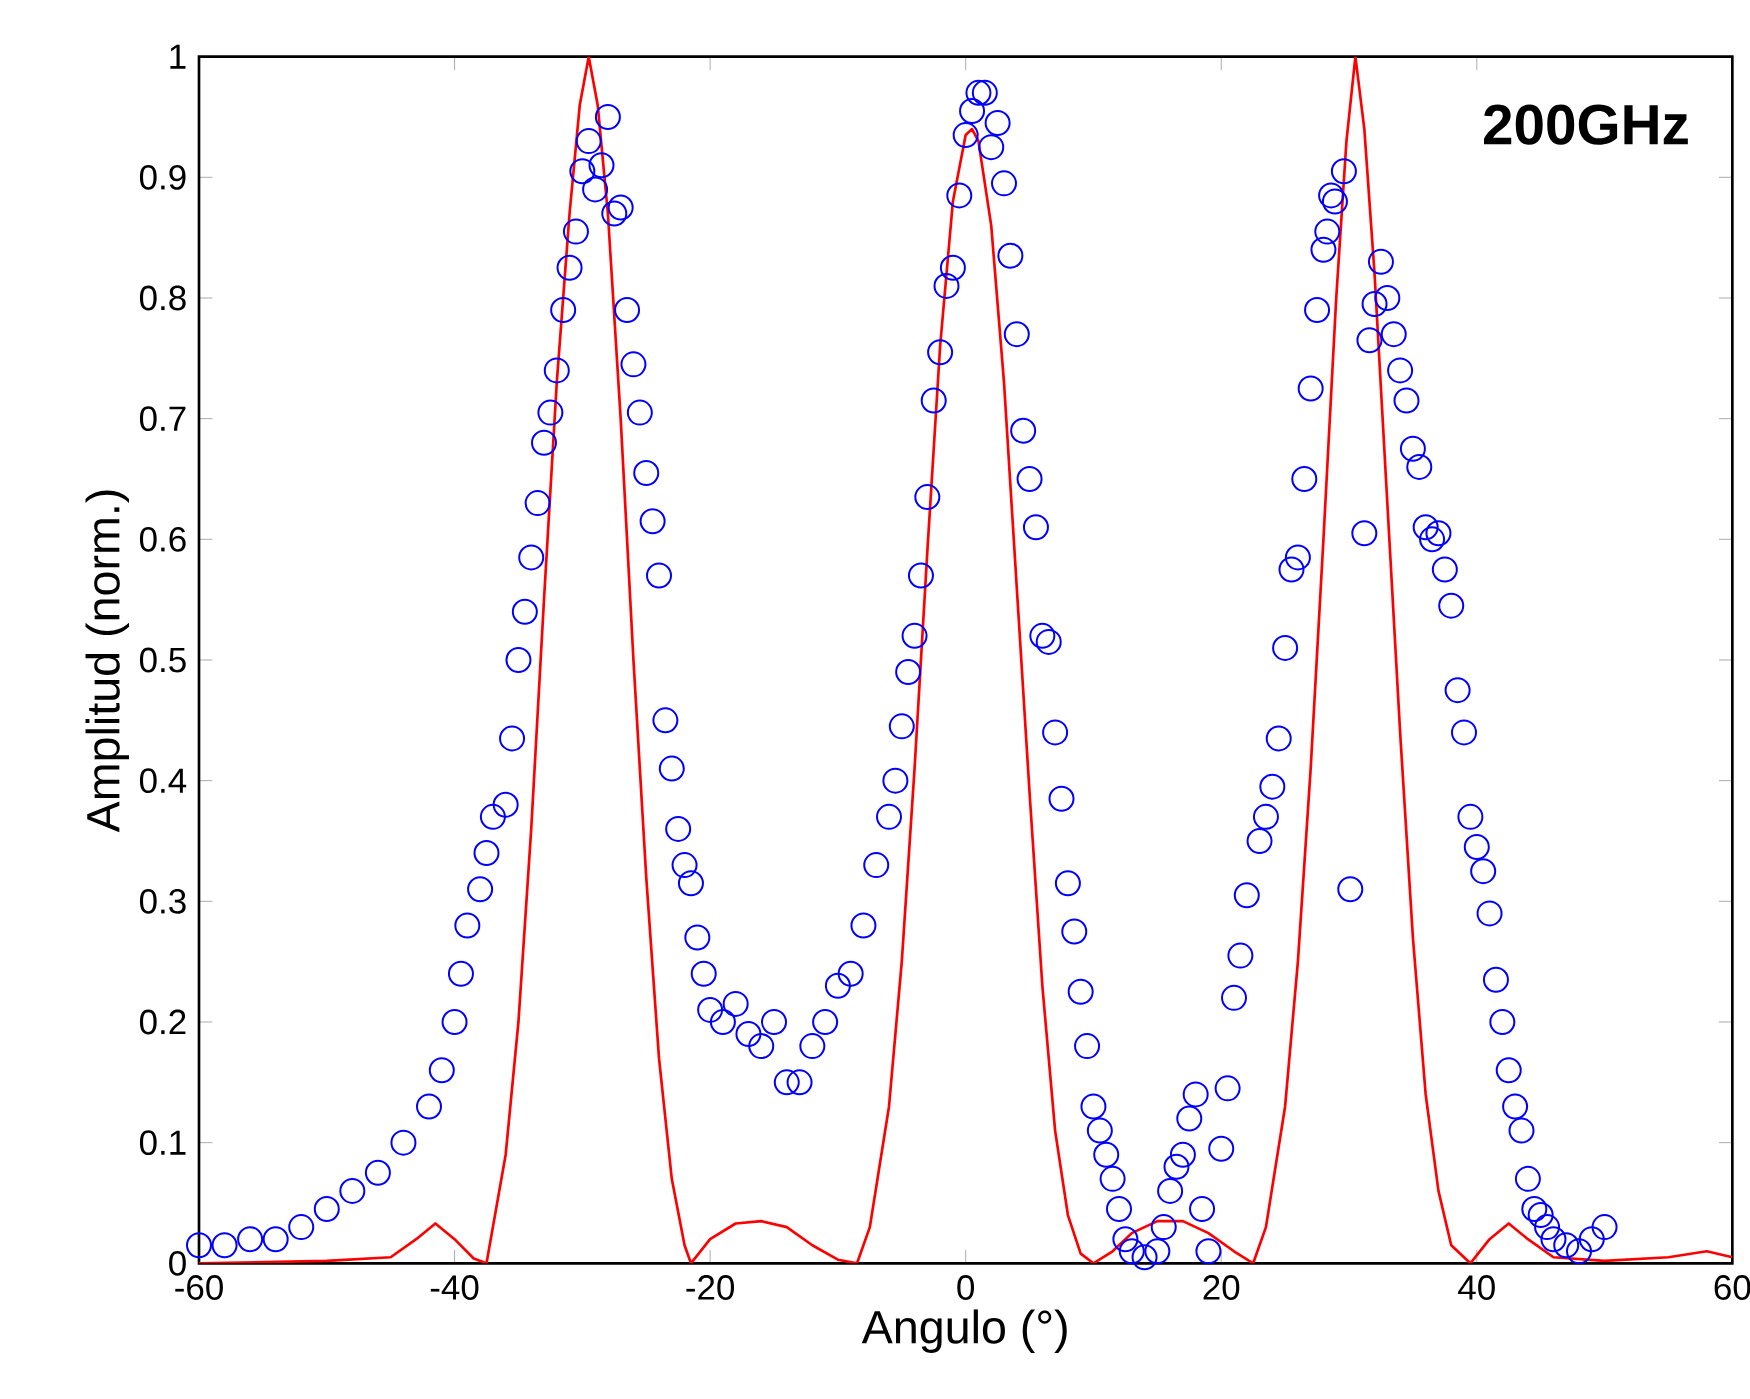 Image resolution: width=1750 pixels, height=1399 pixels. What do you see at coordinates (178, 56) in the screenshot?
I see `y-tick-label: 1` at bounding box center [178, 56].